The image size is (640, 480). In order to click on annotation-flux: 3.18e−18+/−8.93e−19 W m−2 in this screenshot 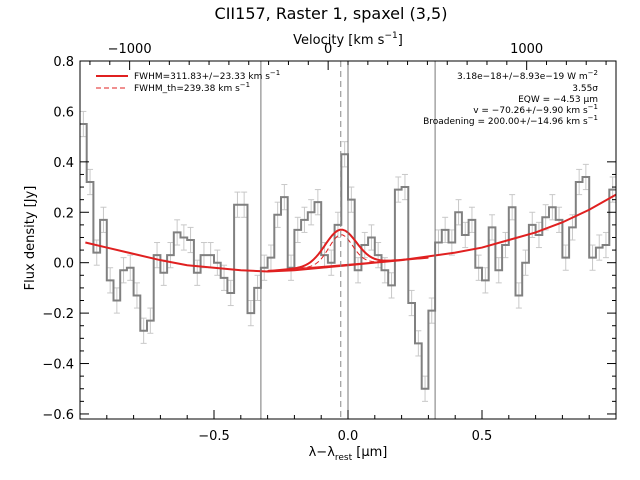, I will do `click(527, 75)`.